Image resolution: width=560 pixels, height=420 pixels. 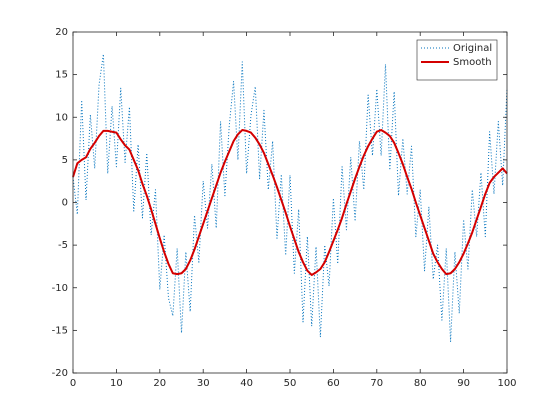 What do you see at coordinates (506, 383) in the screenshot?
I see `x-tick-label: 100` at bounding box center [506, 383].